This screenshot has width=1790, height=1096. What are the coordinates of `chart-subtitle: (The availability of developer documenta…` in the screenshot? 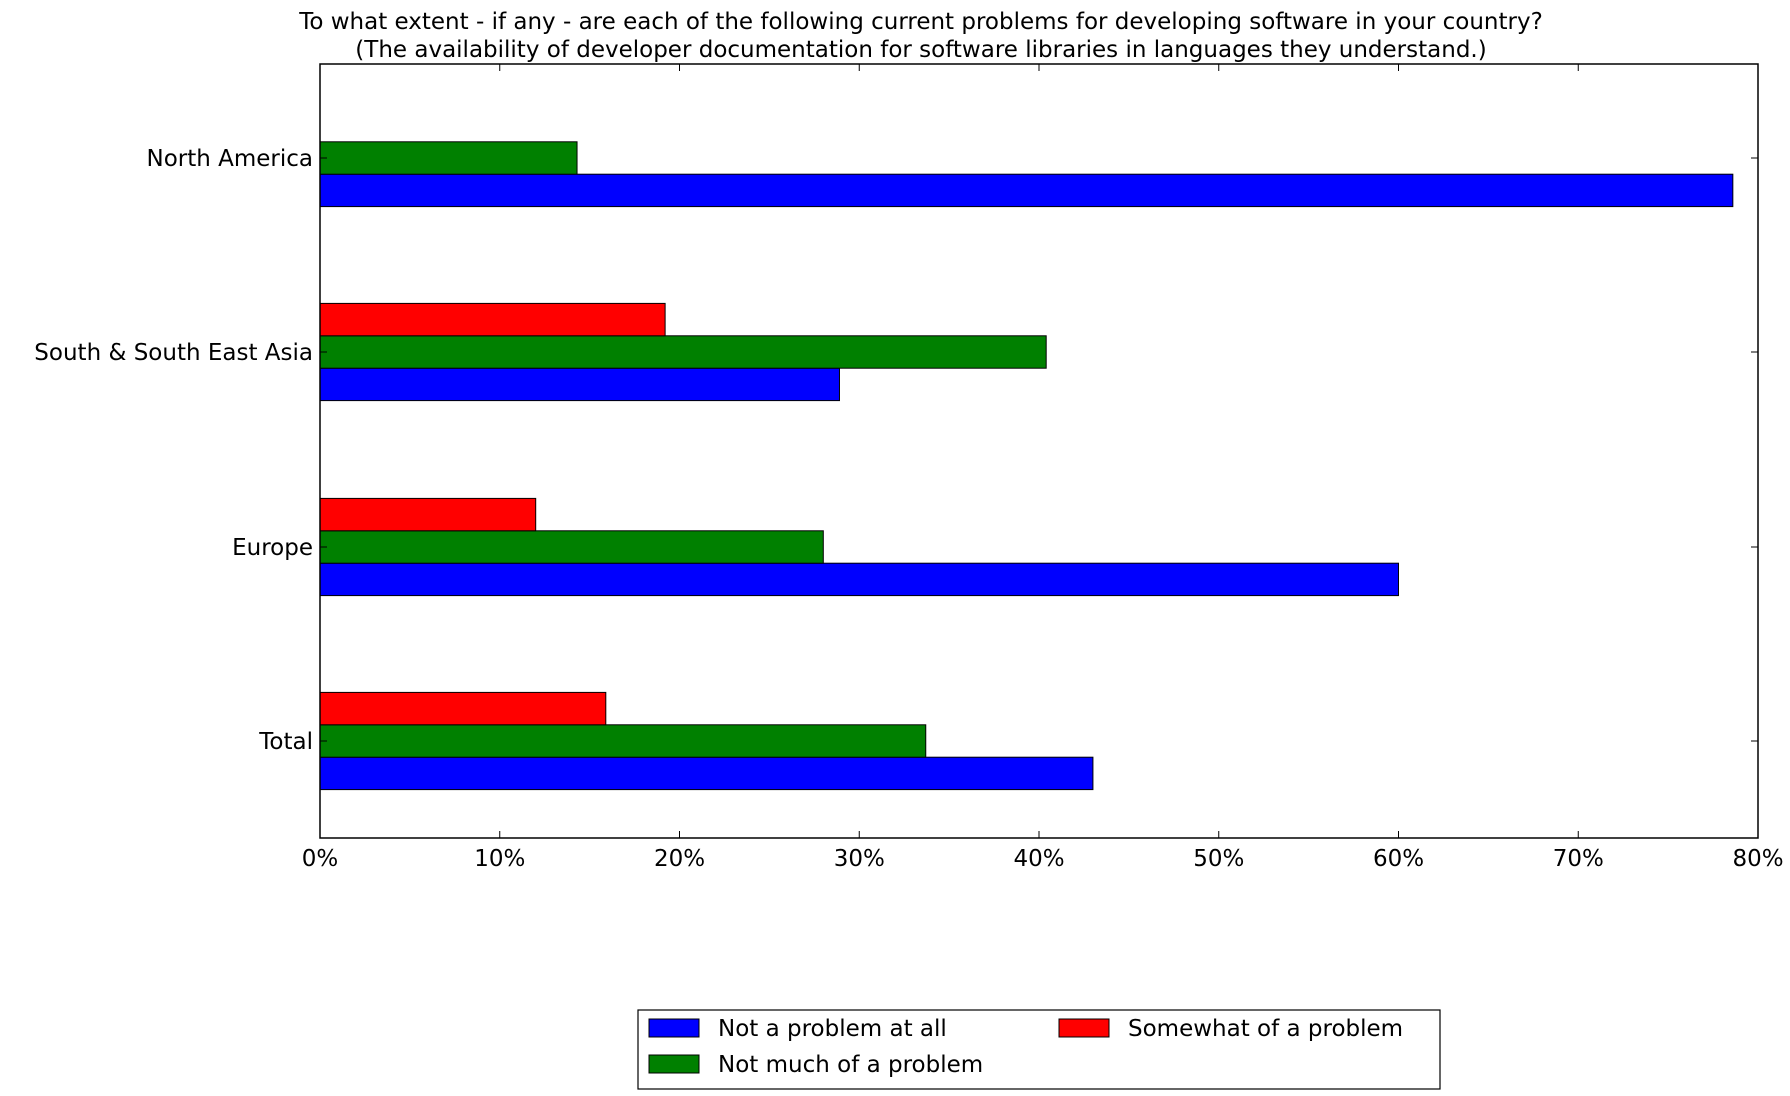 It's located at (920, 50).